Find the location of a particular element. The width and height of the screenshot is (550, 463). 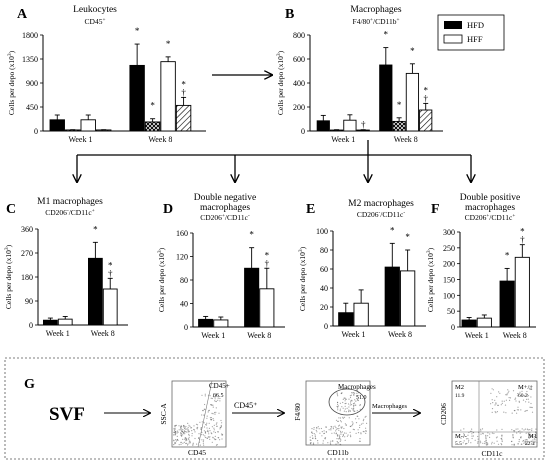

quadrant-value: 11.9 is located at coordinates (460, 396).